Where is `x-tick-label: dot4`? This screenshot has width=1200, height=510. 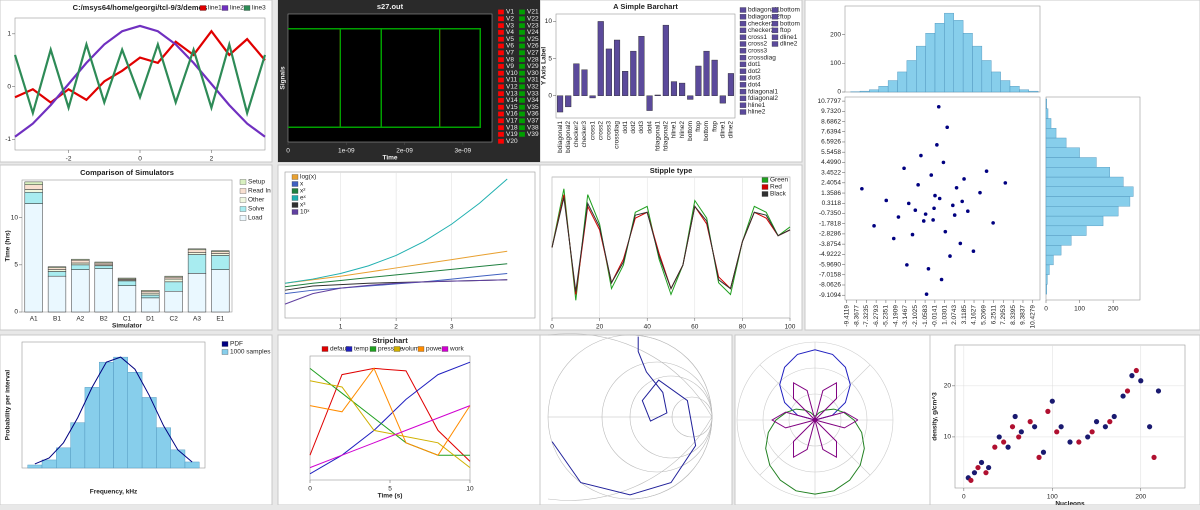
x-tick-label: dot4 is located at coordinates (649, 127).